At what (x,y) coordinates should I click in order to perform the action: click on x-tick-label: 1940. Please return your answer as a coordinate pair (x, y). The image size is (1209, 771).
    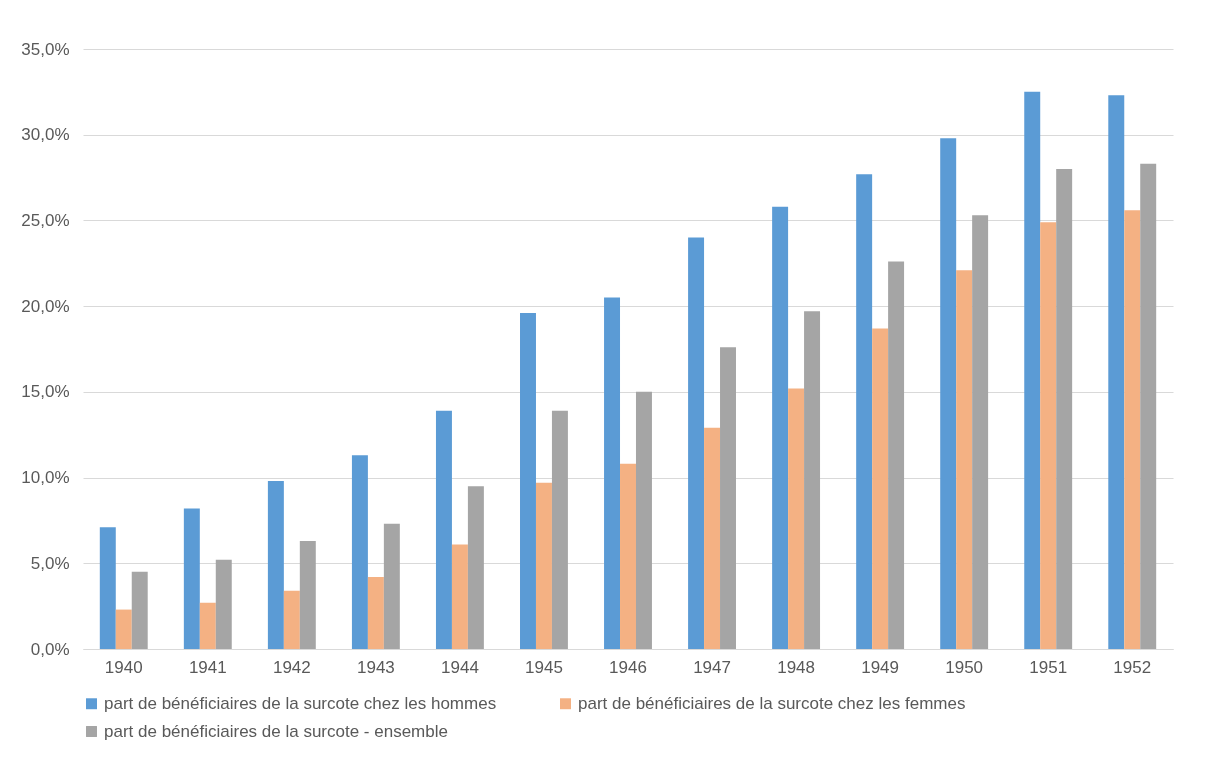
    Looking at the image, I should click on (123, 667).